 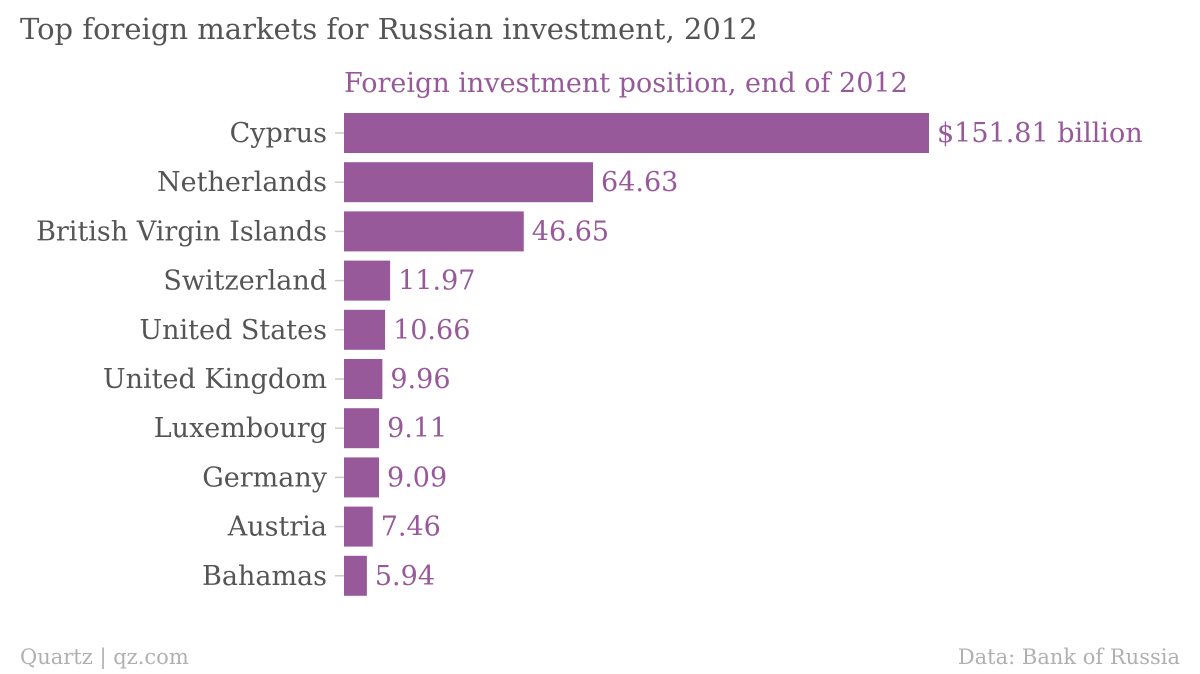 I want to click on series-title: Foreign investment position, end of 2012, so click(x=626, y=83).